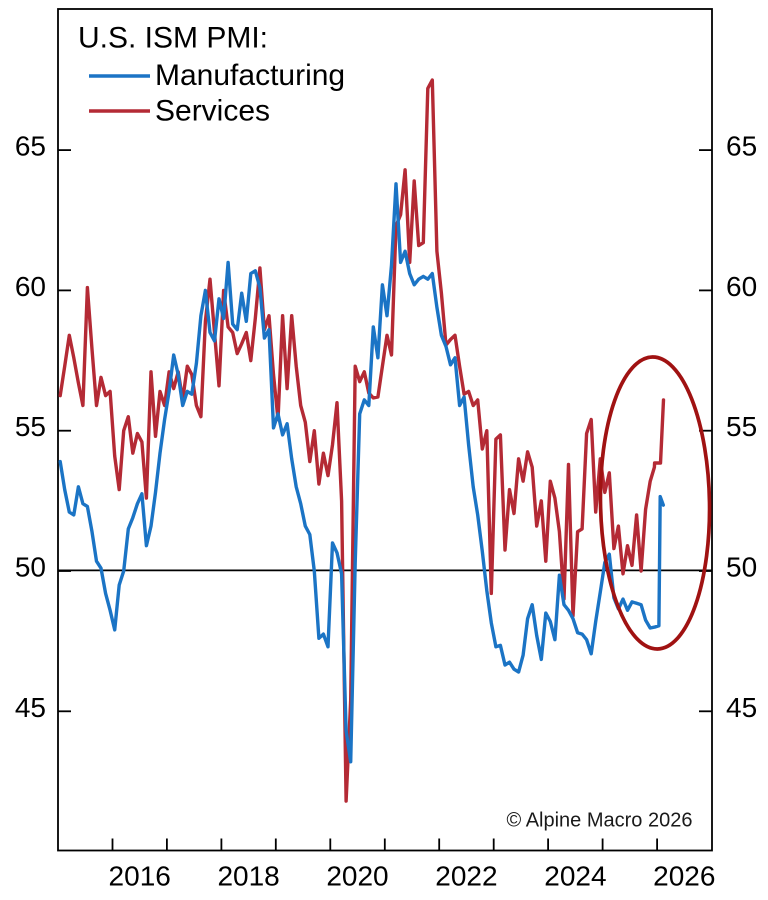 The image size is (768, 900). Describe the element at coordinates (140, 876) in the screenshot. I see `svg-text: 2016` at that location.